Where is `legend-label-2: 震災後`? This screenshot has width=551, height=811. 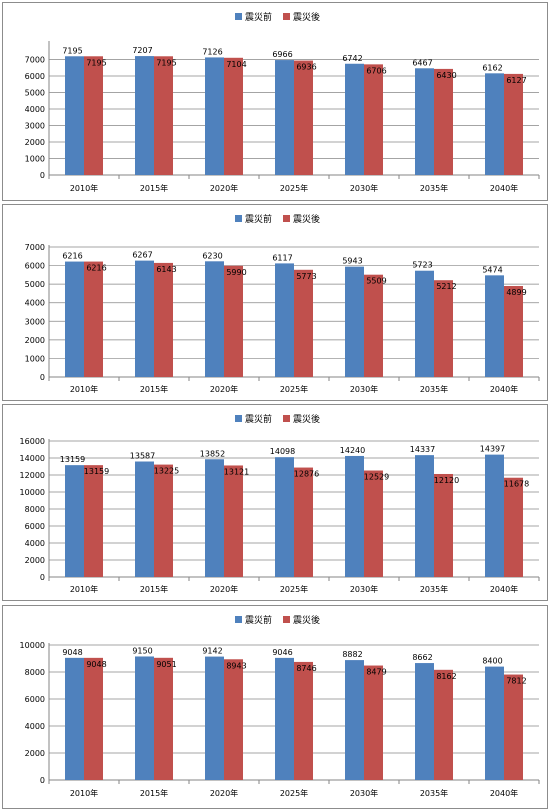
legend-label-2: 震災後 is located at coordinates (306, 620).